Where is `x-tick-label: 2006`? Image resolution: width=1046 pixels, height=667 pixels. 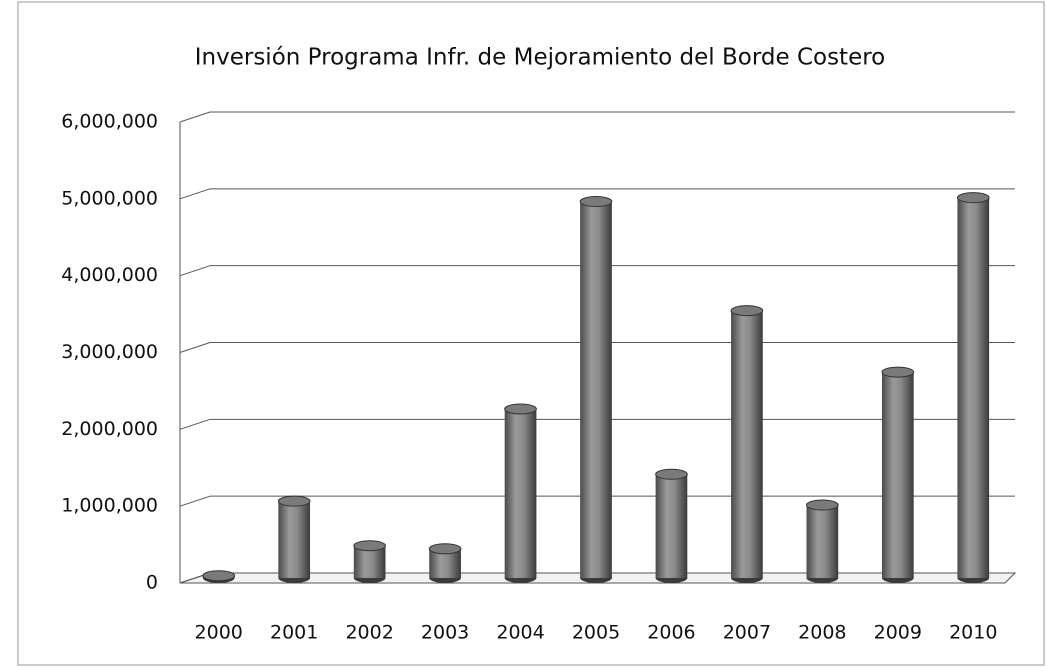 x-tick-label: 2006 is located at coordinates (671, 633).